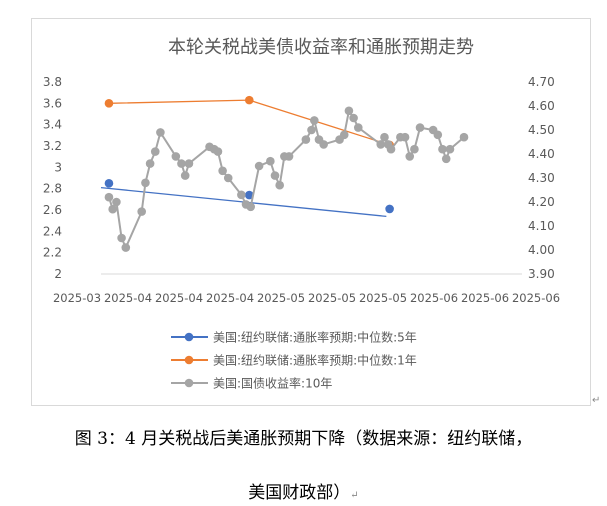 The image size is (607, 506). Describe the element at coordinates (52, 210) in the screenshot. I see `left-axis-tick-label: 2.6` at that location.